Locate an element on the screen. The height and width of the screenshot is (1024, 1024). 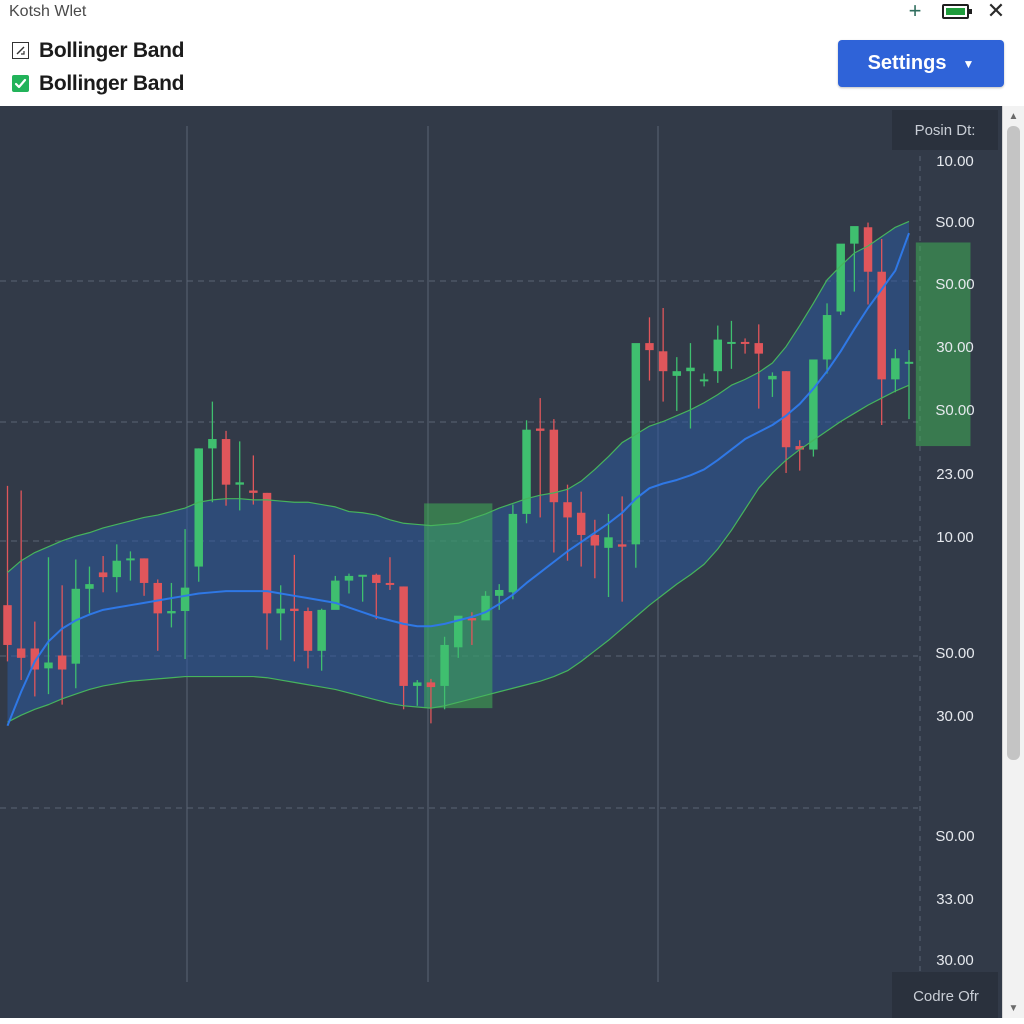
chevron-down-icon: ▼ is located at coordinates (968, 63).